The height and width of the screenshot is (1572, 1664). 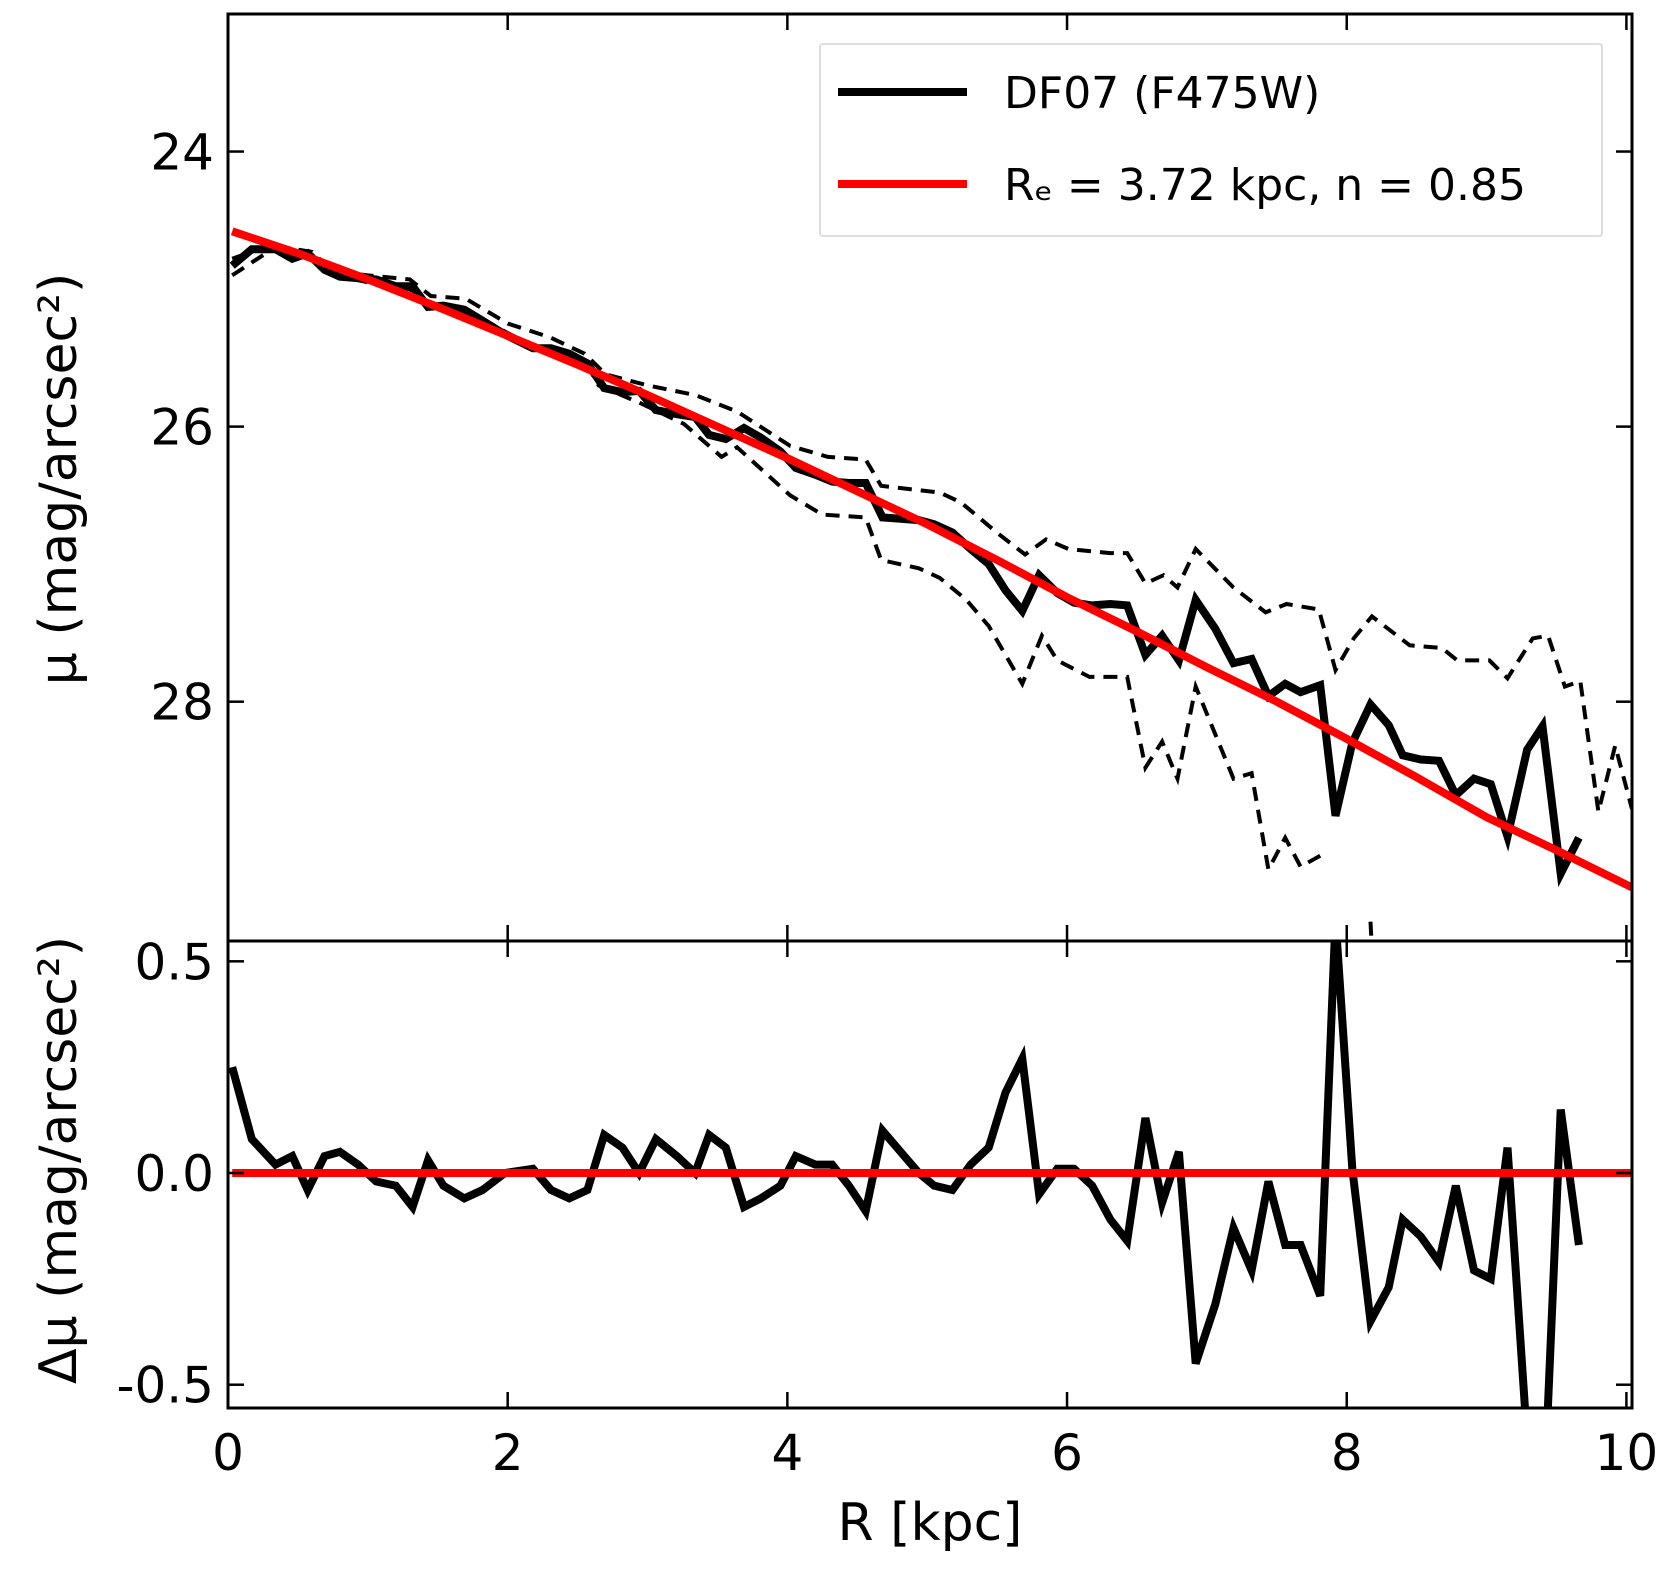 I want to click on y-axis-label: Δμ (mag/arcsec²), so click(x=59, y=1160).